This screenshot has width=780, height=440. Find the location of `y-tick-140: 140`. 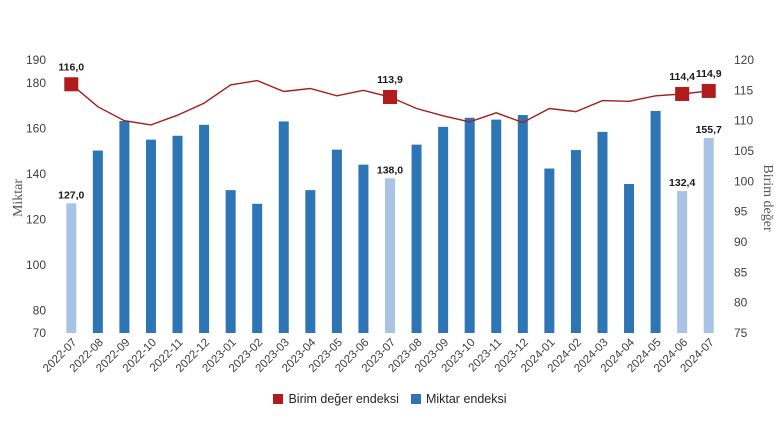

y-tick-140: 140 is located at coordinates (36, 174).